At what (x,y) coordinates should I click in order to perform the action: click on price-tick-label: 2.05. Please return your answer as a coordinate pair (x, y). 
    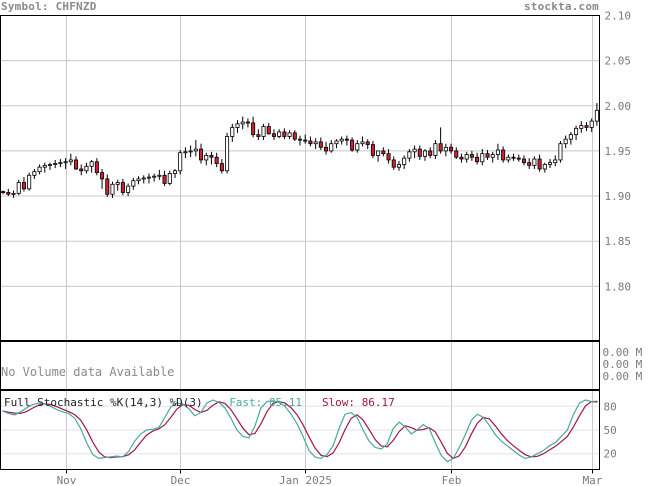
    Looking at the image, I should click on (618, 61).